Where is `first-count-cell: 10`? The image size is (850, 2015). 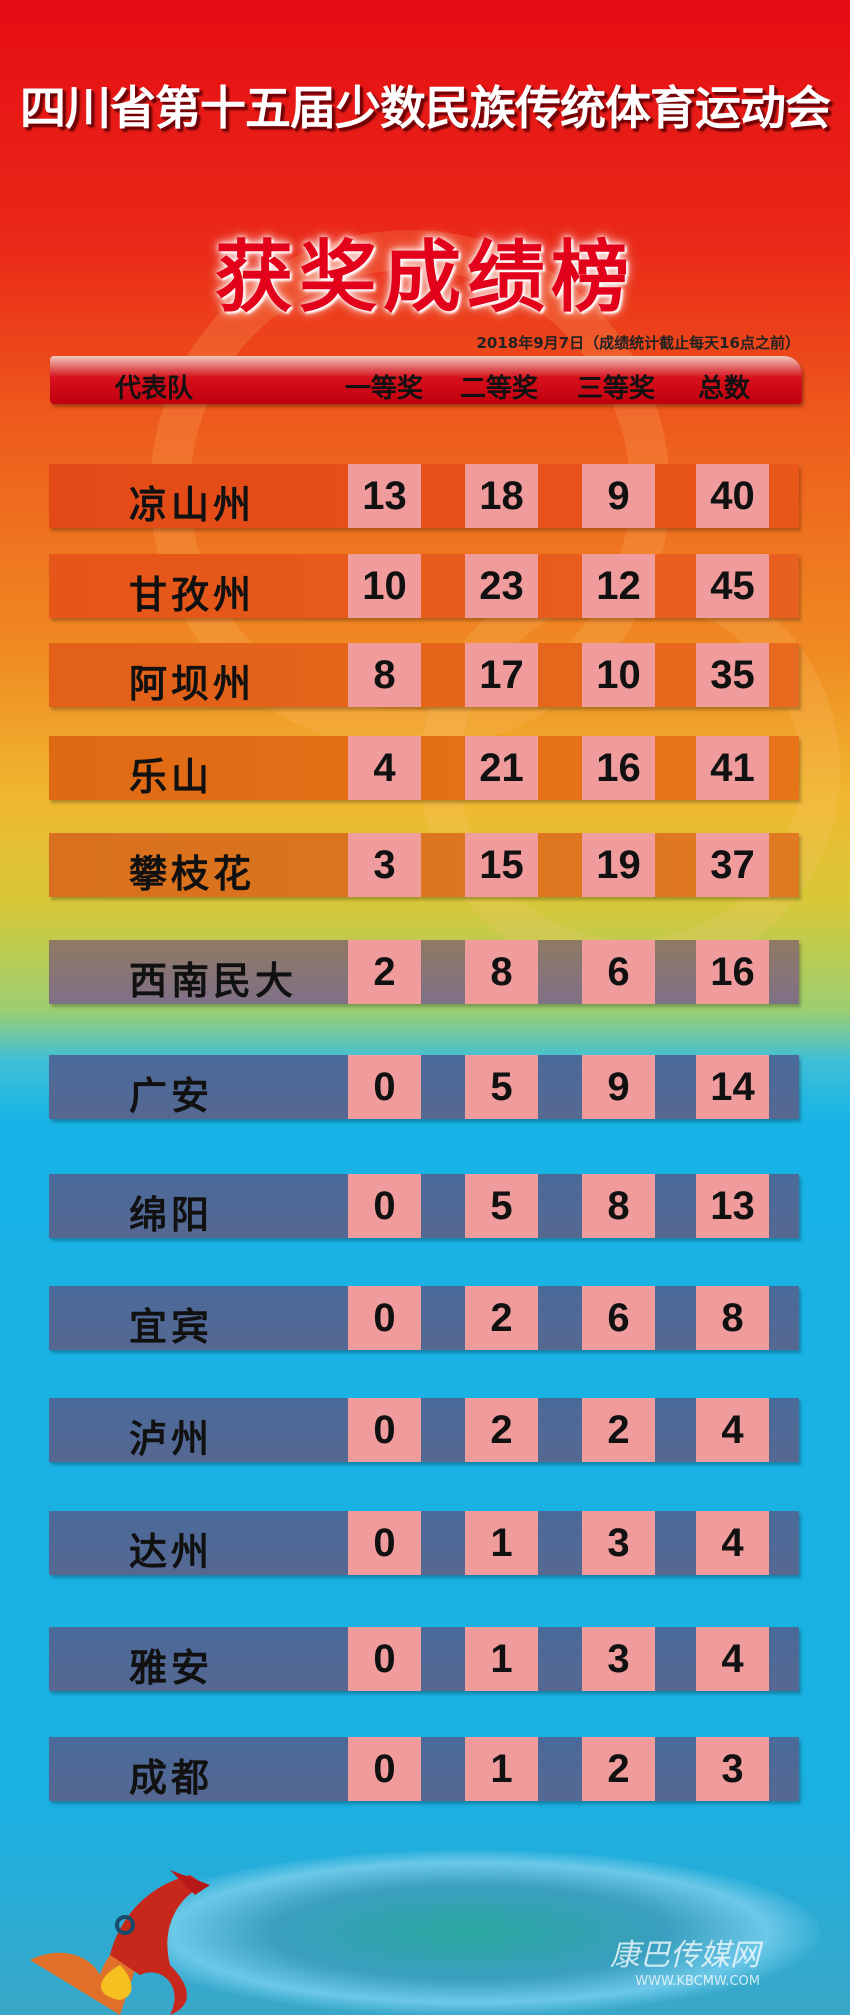 first-count-cell: 10 is located at coordinates (384, 586).